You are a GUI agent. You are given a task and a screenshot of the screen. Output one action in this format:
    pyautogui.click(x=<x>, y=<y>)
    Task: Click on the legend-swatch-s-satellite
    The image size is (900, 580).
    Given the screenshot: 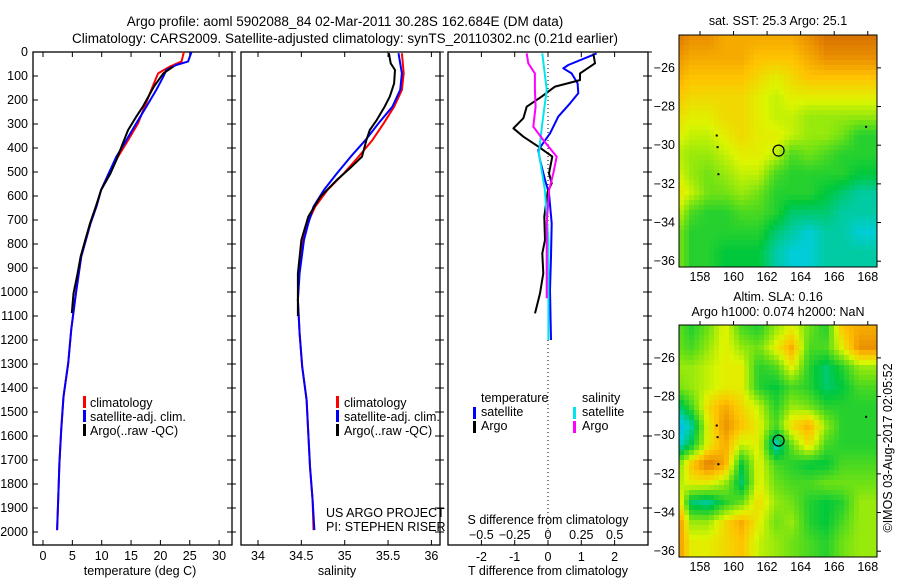 What is the action you would take?
    pyautogui.click(x=574, y=413)
    